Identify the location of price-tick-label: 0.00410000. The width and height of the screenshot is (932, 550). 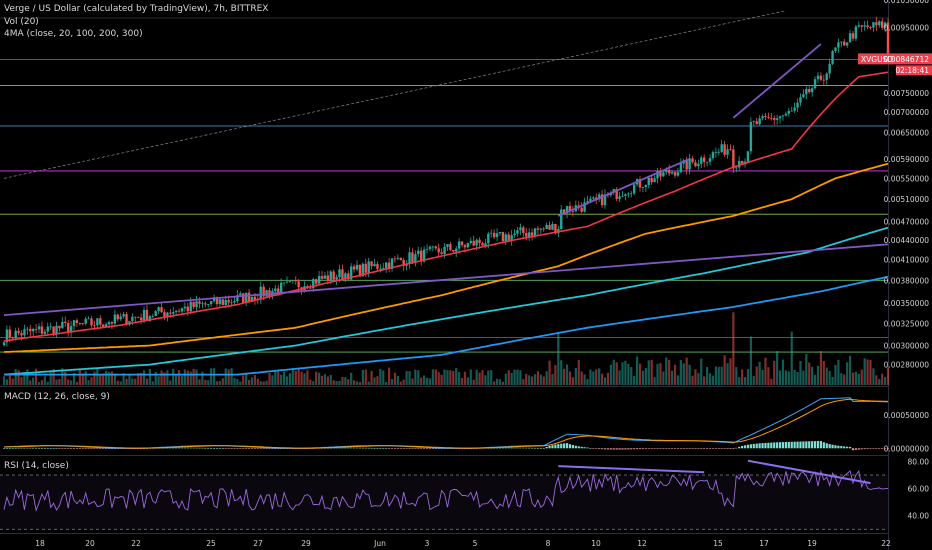
(907, 259).